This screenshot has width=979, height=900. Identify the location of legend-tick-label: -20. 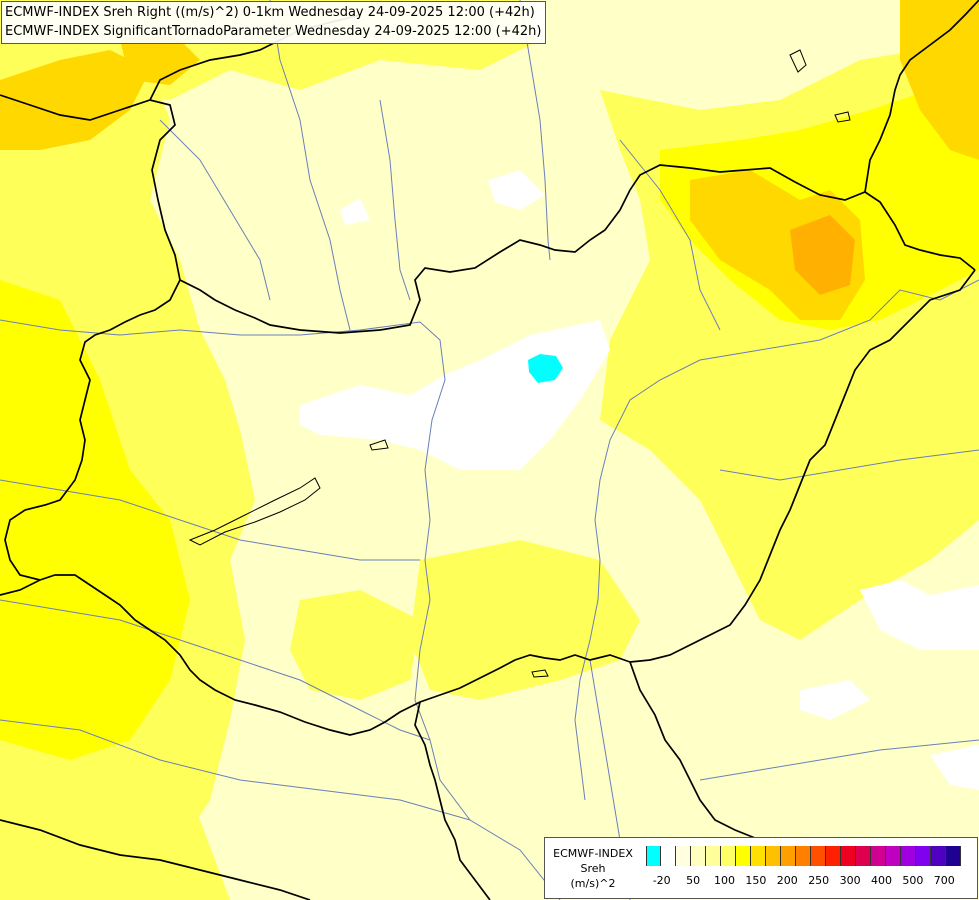
(661, 880).